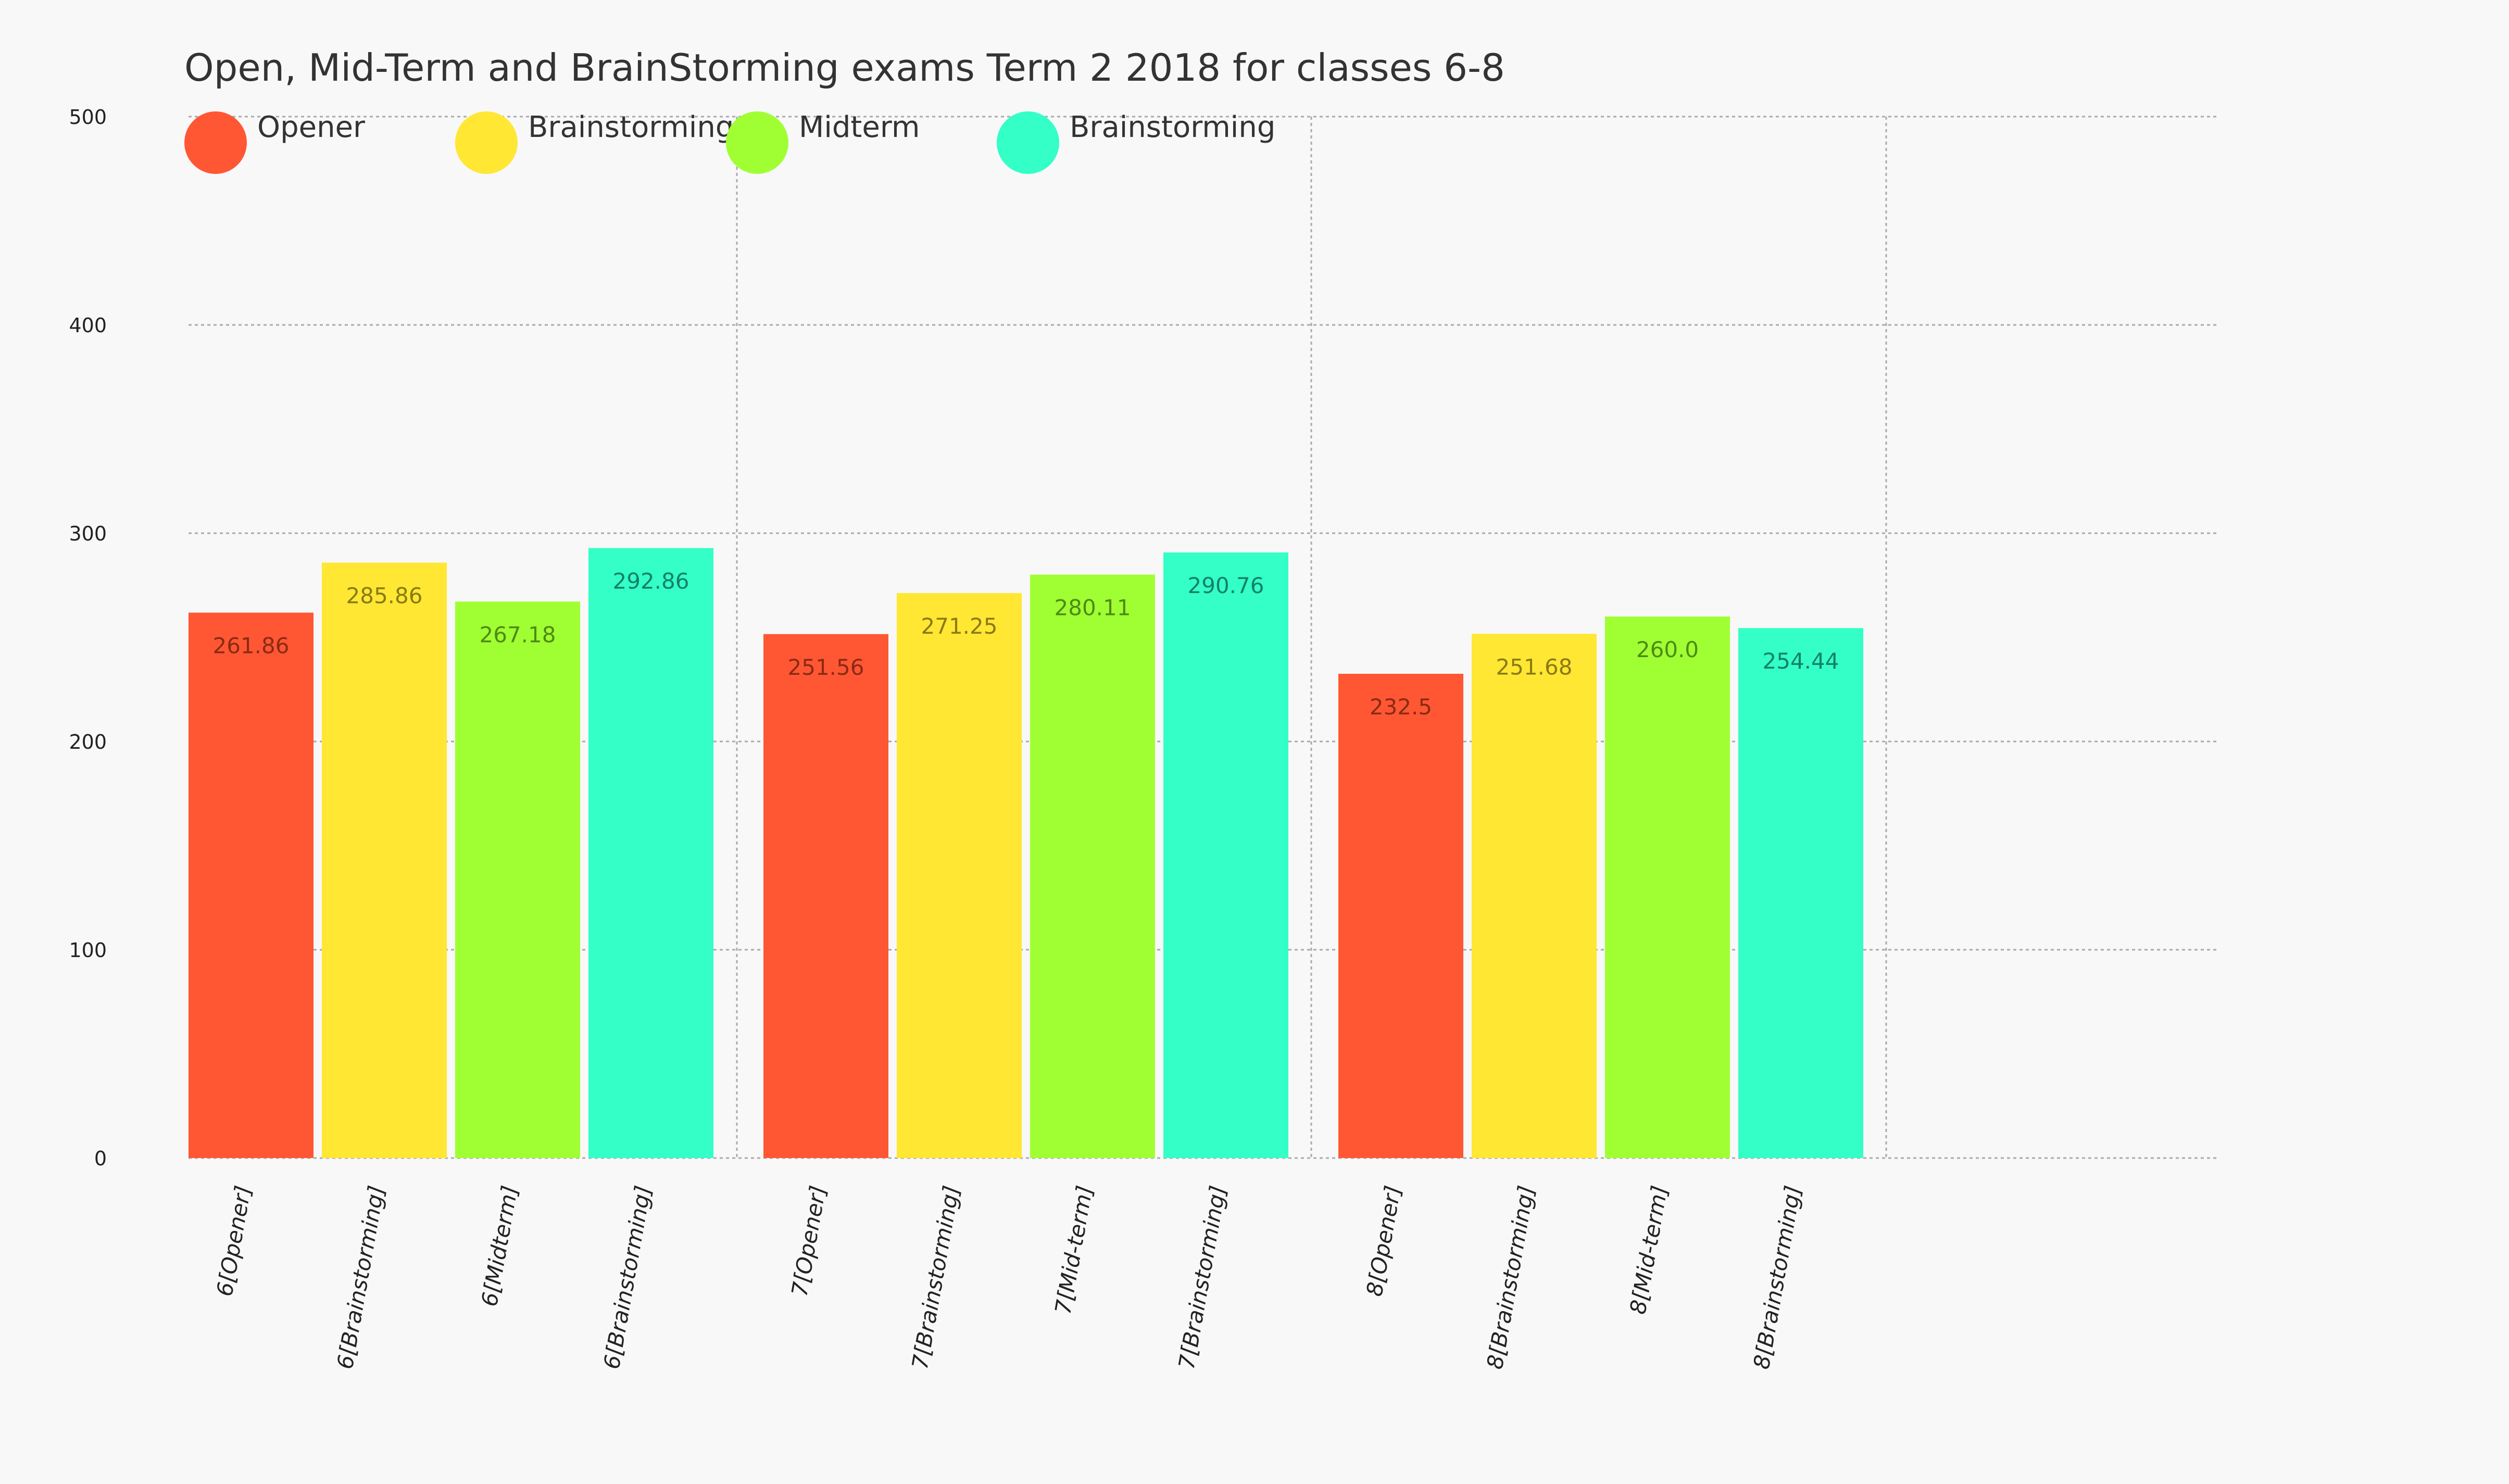 The width and height of the screenshot is (2509, 1484). Describe the element at coordinates (1383, 1241) in the screenshot. I see `x-tick-label: 8[Opener]` at that location.